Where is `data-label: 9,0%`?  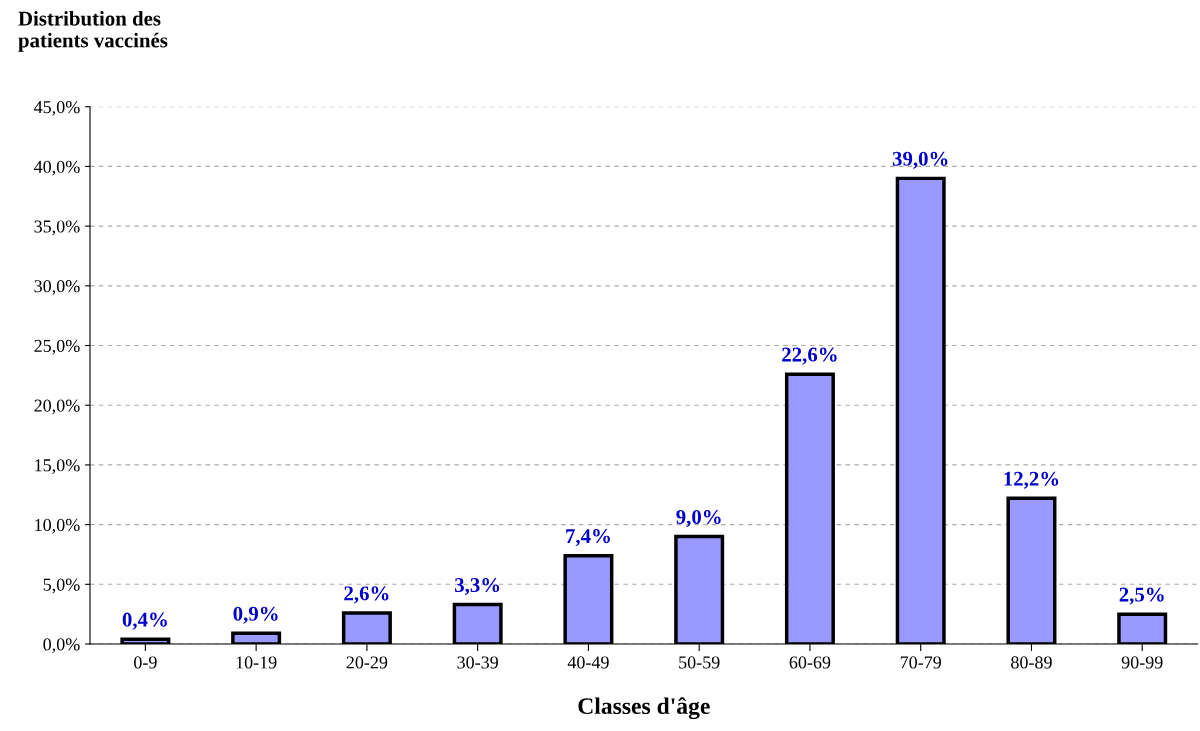
data-label: 9,0% is located at coordinates (698, 518).